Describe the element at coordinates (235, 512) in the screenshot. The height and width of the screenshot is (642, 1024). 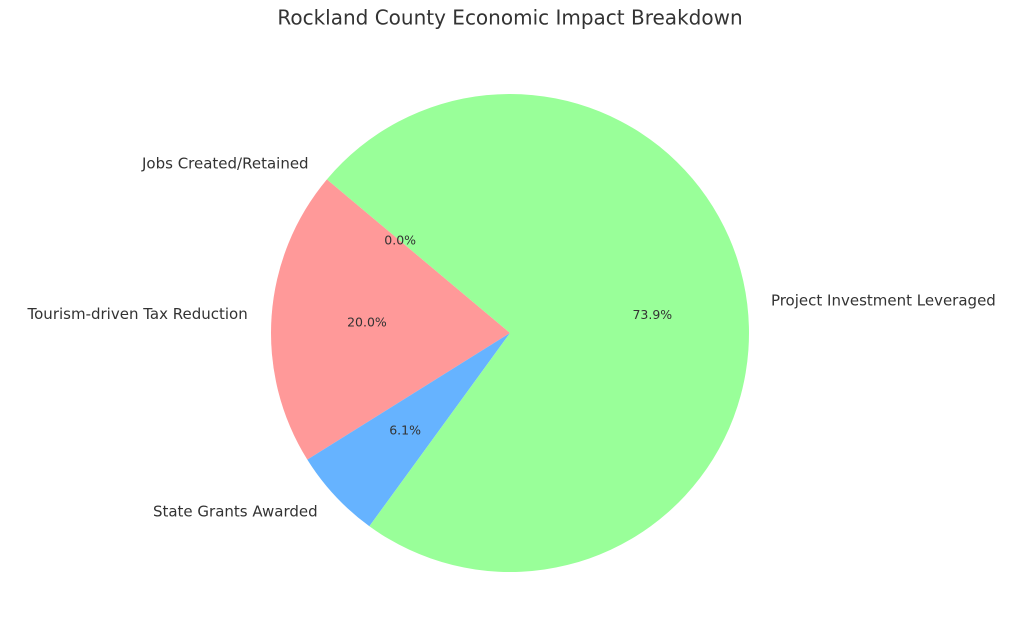
I see `slice-label: State Grants Awarded` at that location.